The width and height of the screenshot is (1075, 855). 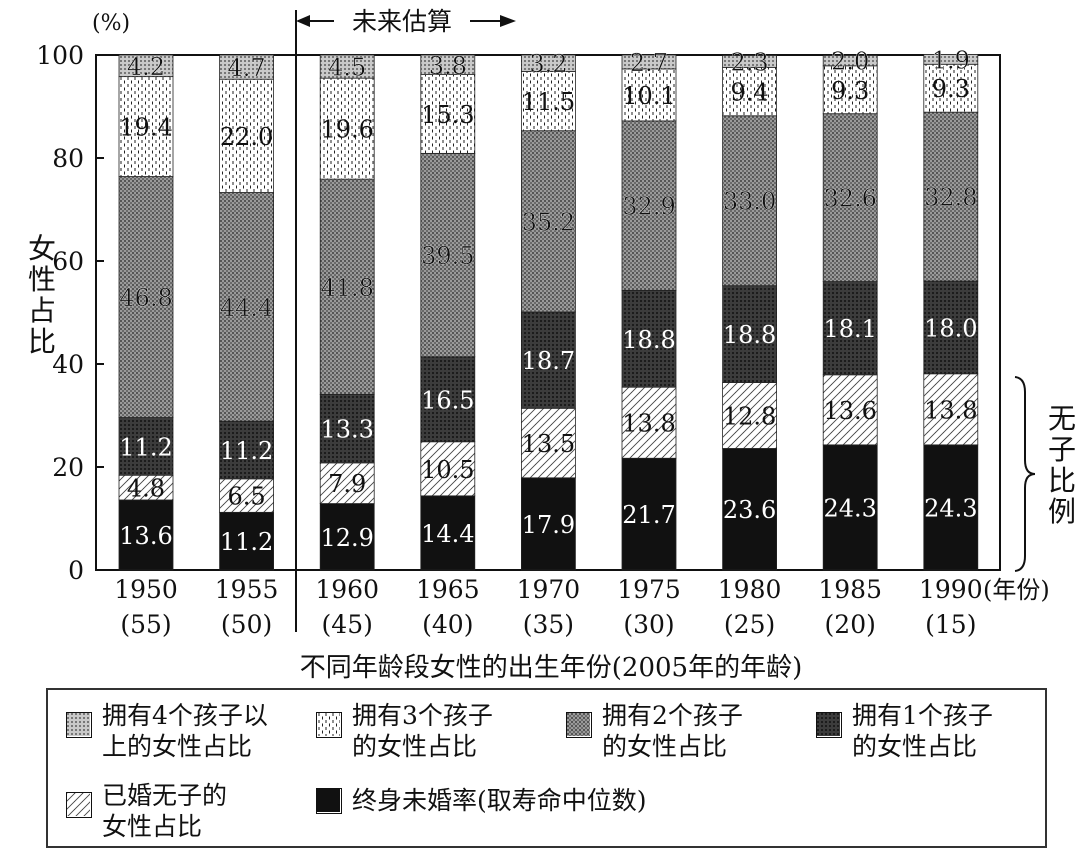 What do you see at coordinates (68, 467) in the screenshot?
I see `y-tick-label: 20` at bounding box center [68, 467].